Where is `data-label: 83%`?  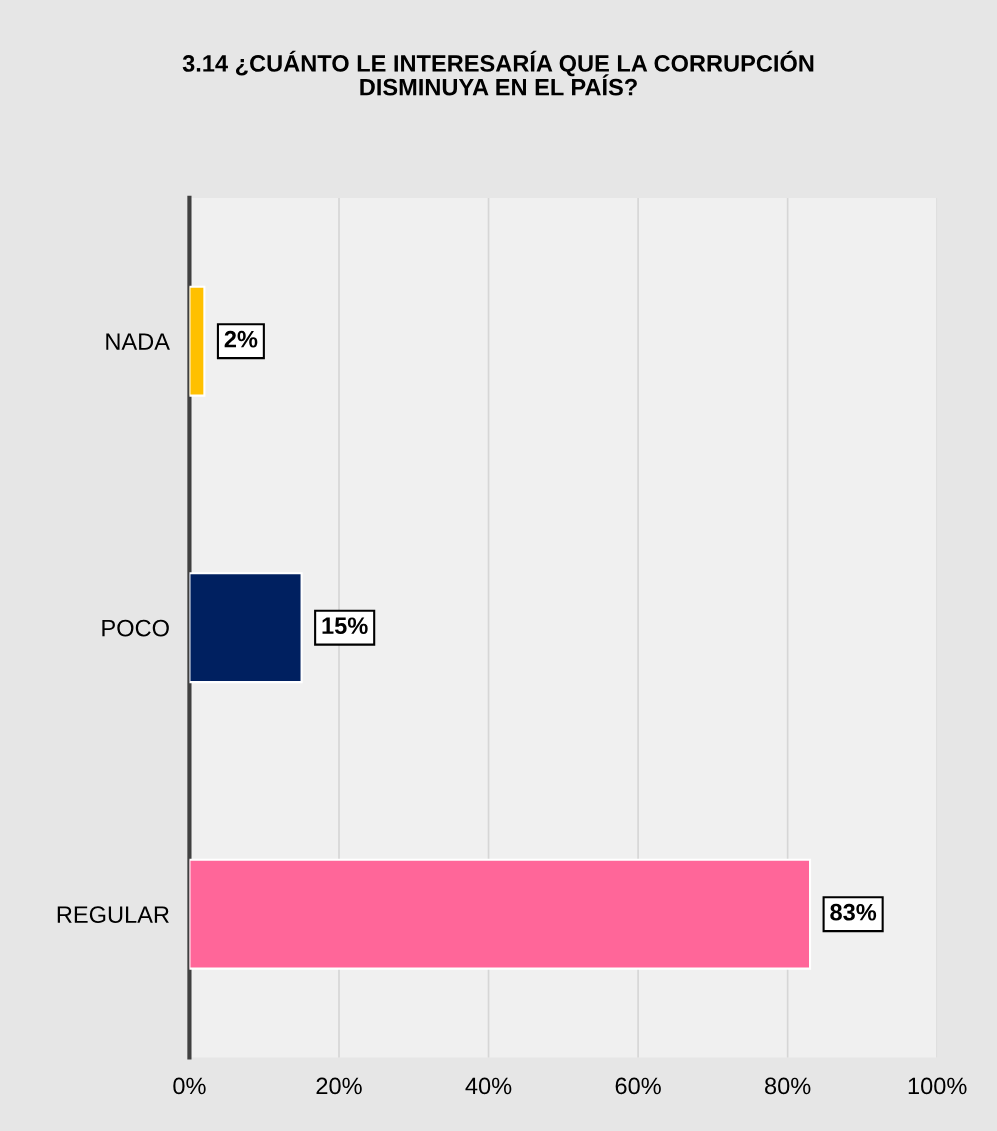
data-label: 83% is located at coordinates (853, 912).